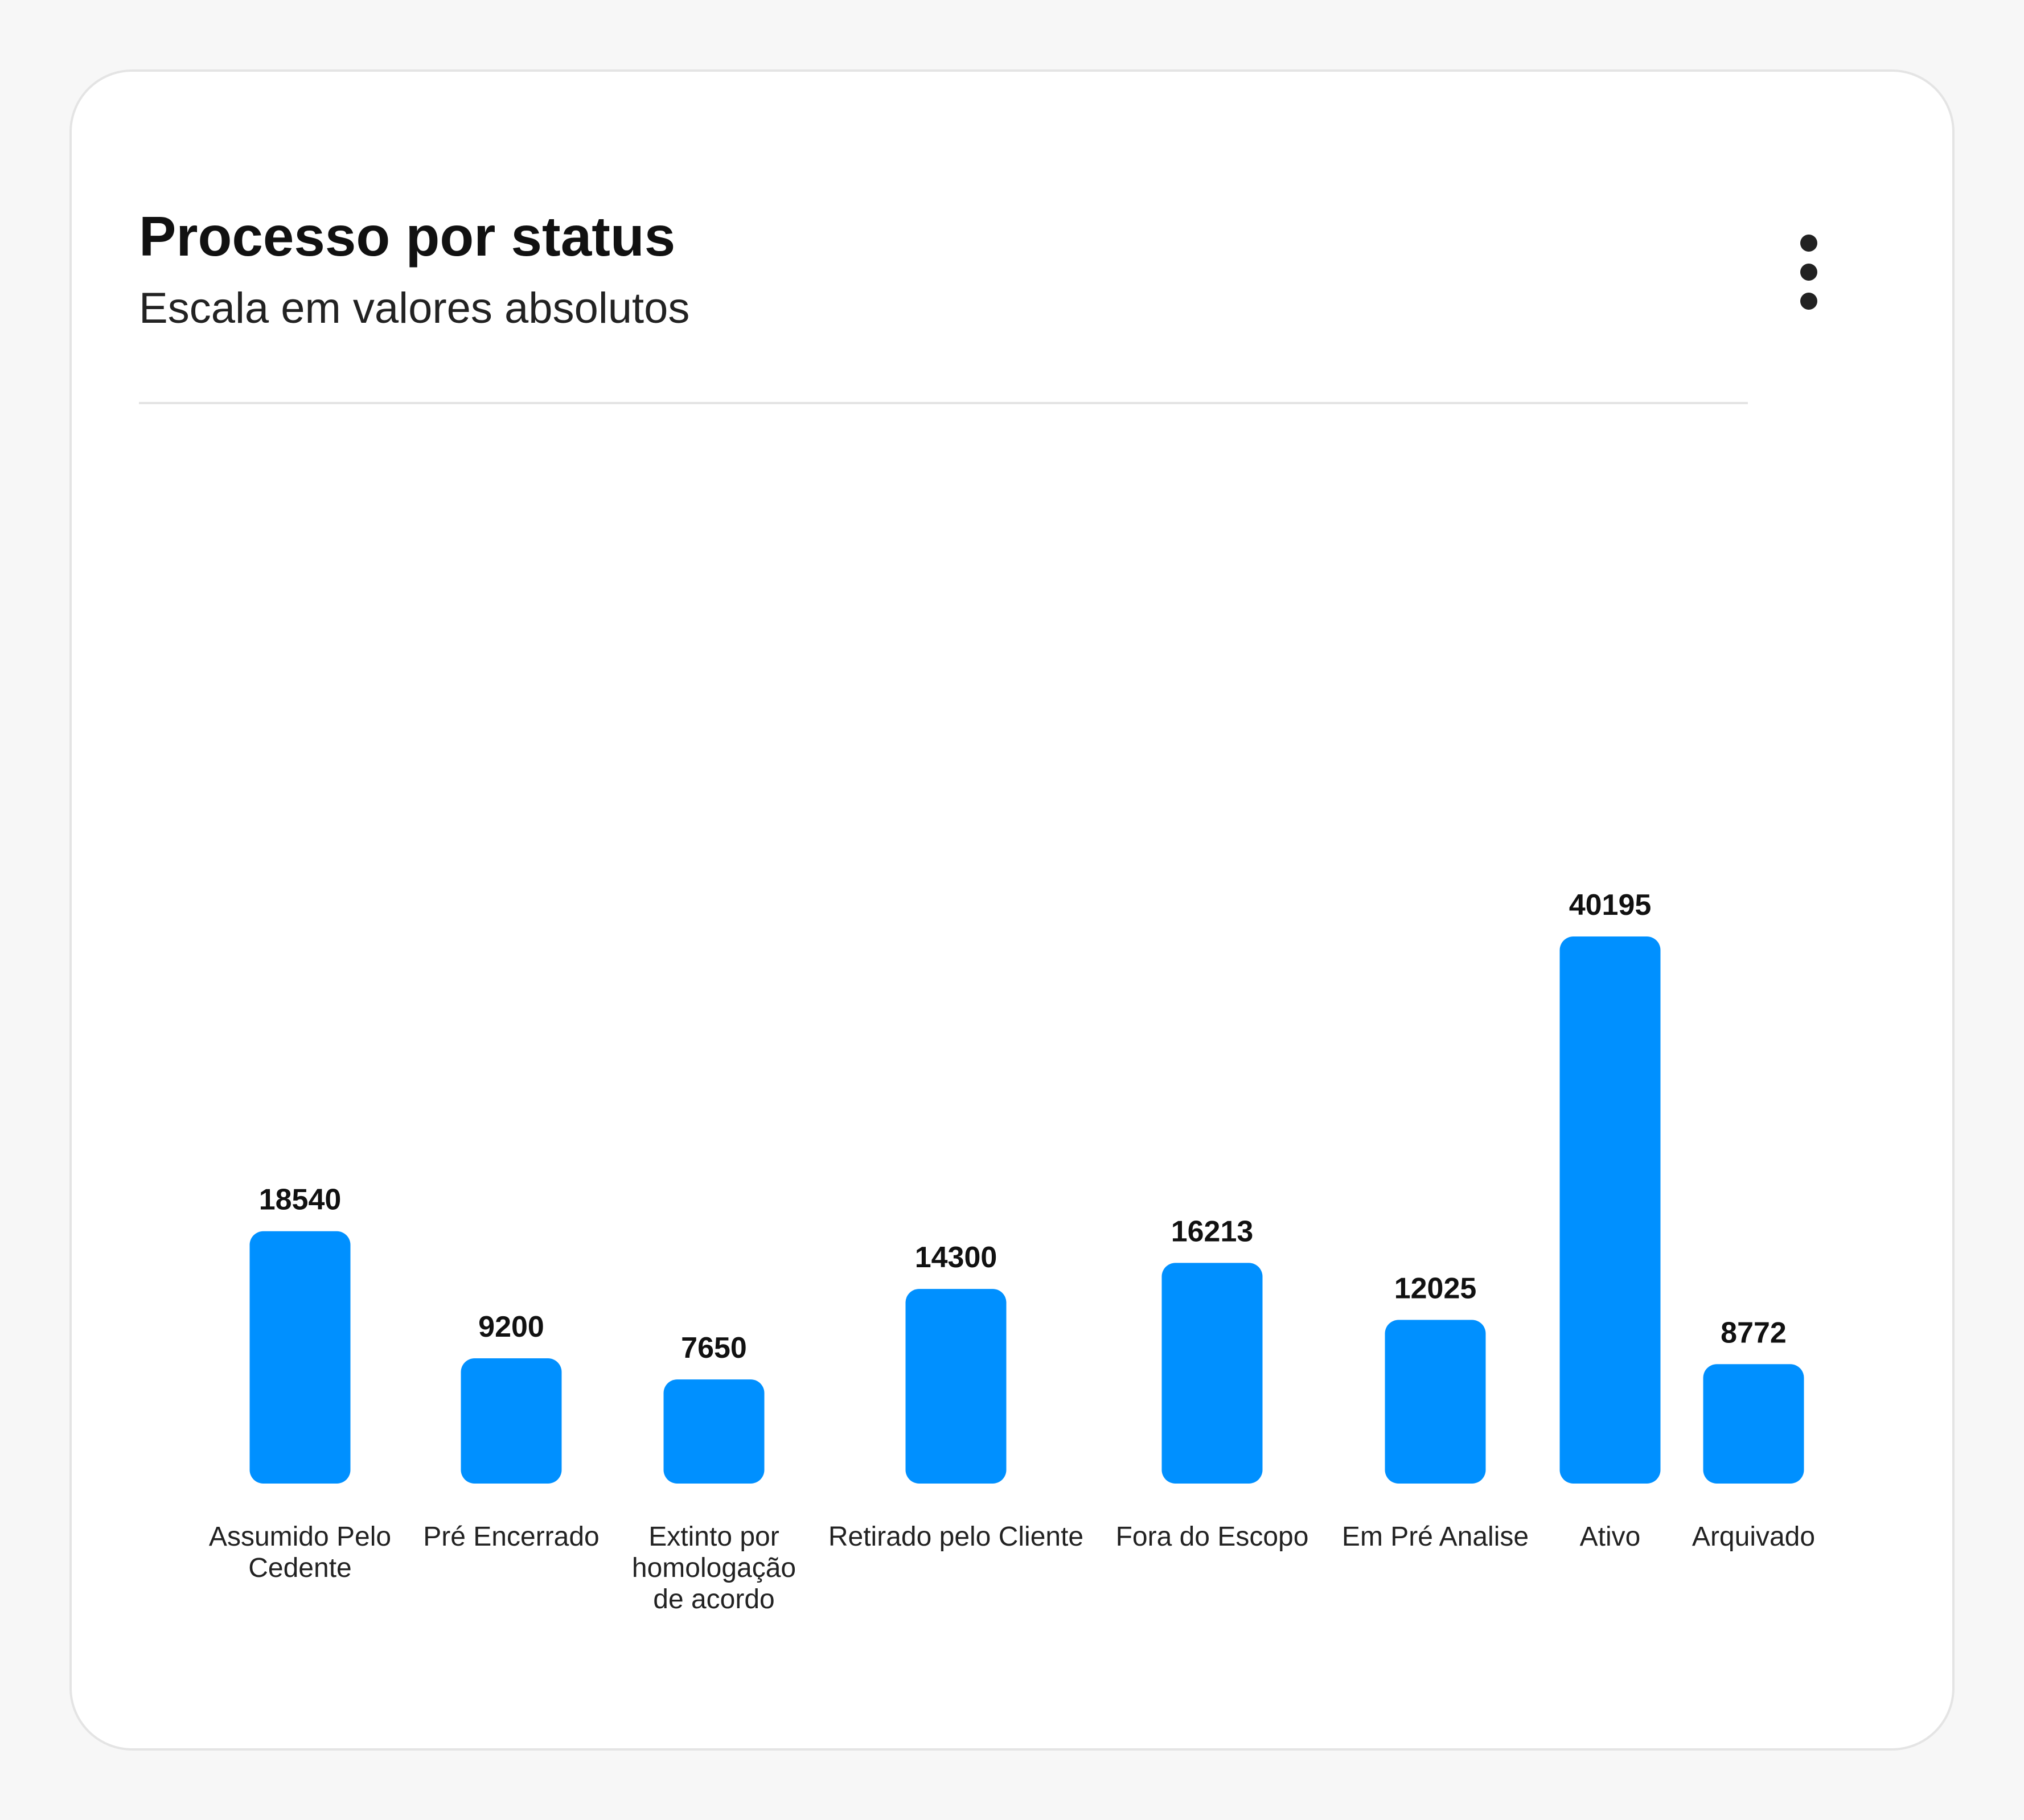 This screenshot has height=1820, width=2024. Describe the element at coordinates (1213, 1231) in the screenshot. I see `value-label-4: 16213` at that location.